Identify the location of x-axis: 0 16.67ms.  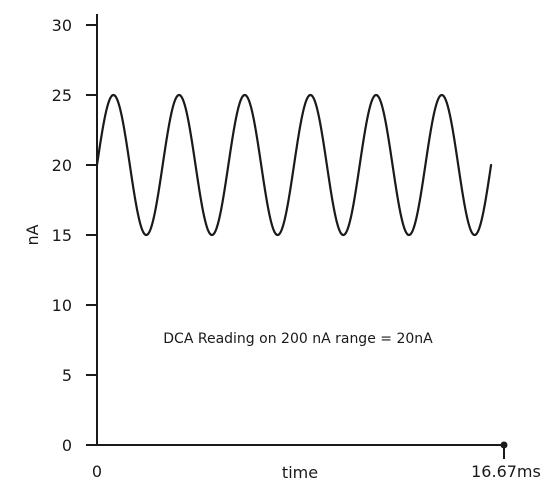
(316, 461).